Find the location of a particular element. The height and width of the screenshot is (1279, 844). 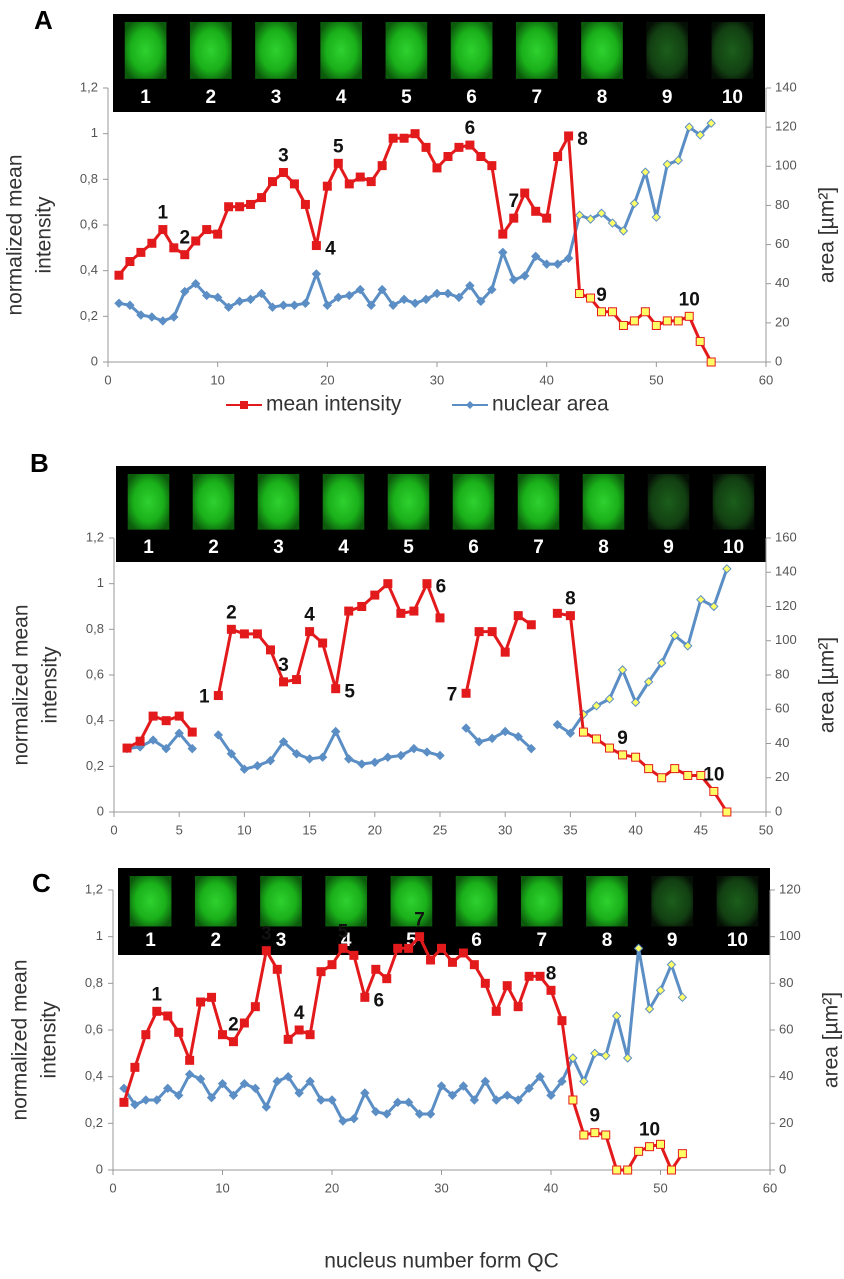

x-tick-label: 0 is located at coordinates (107, 379).